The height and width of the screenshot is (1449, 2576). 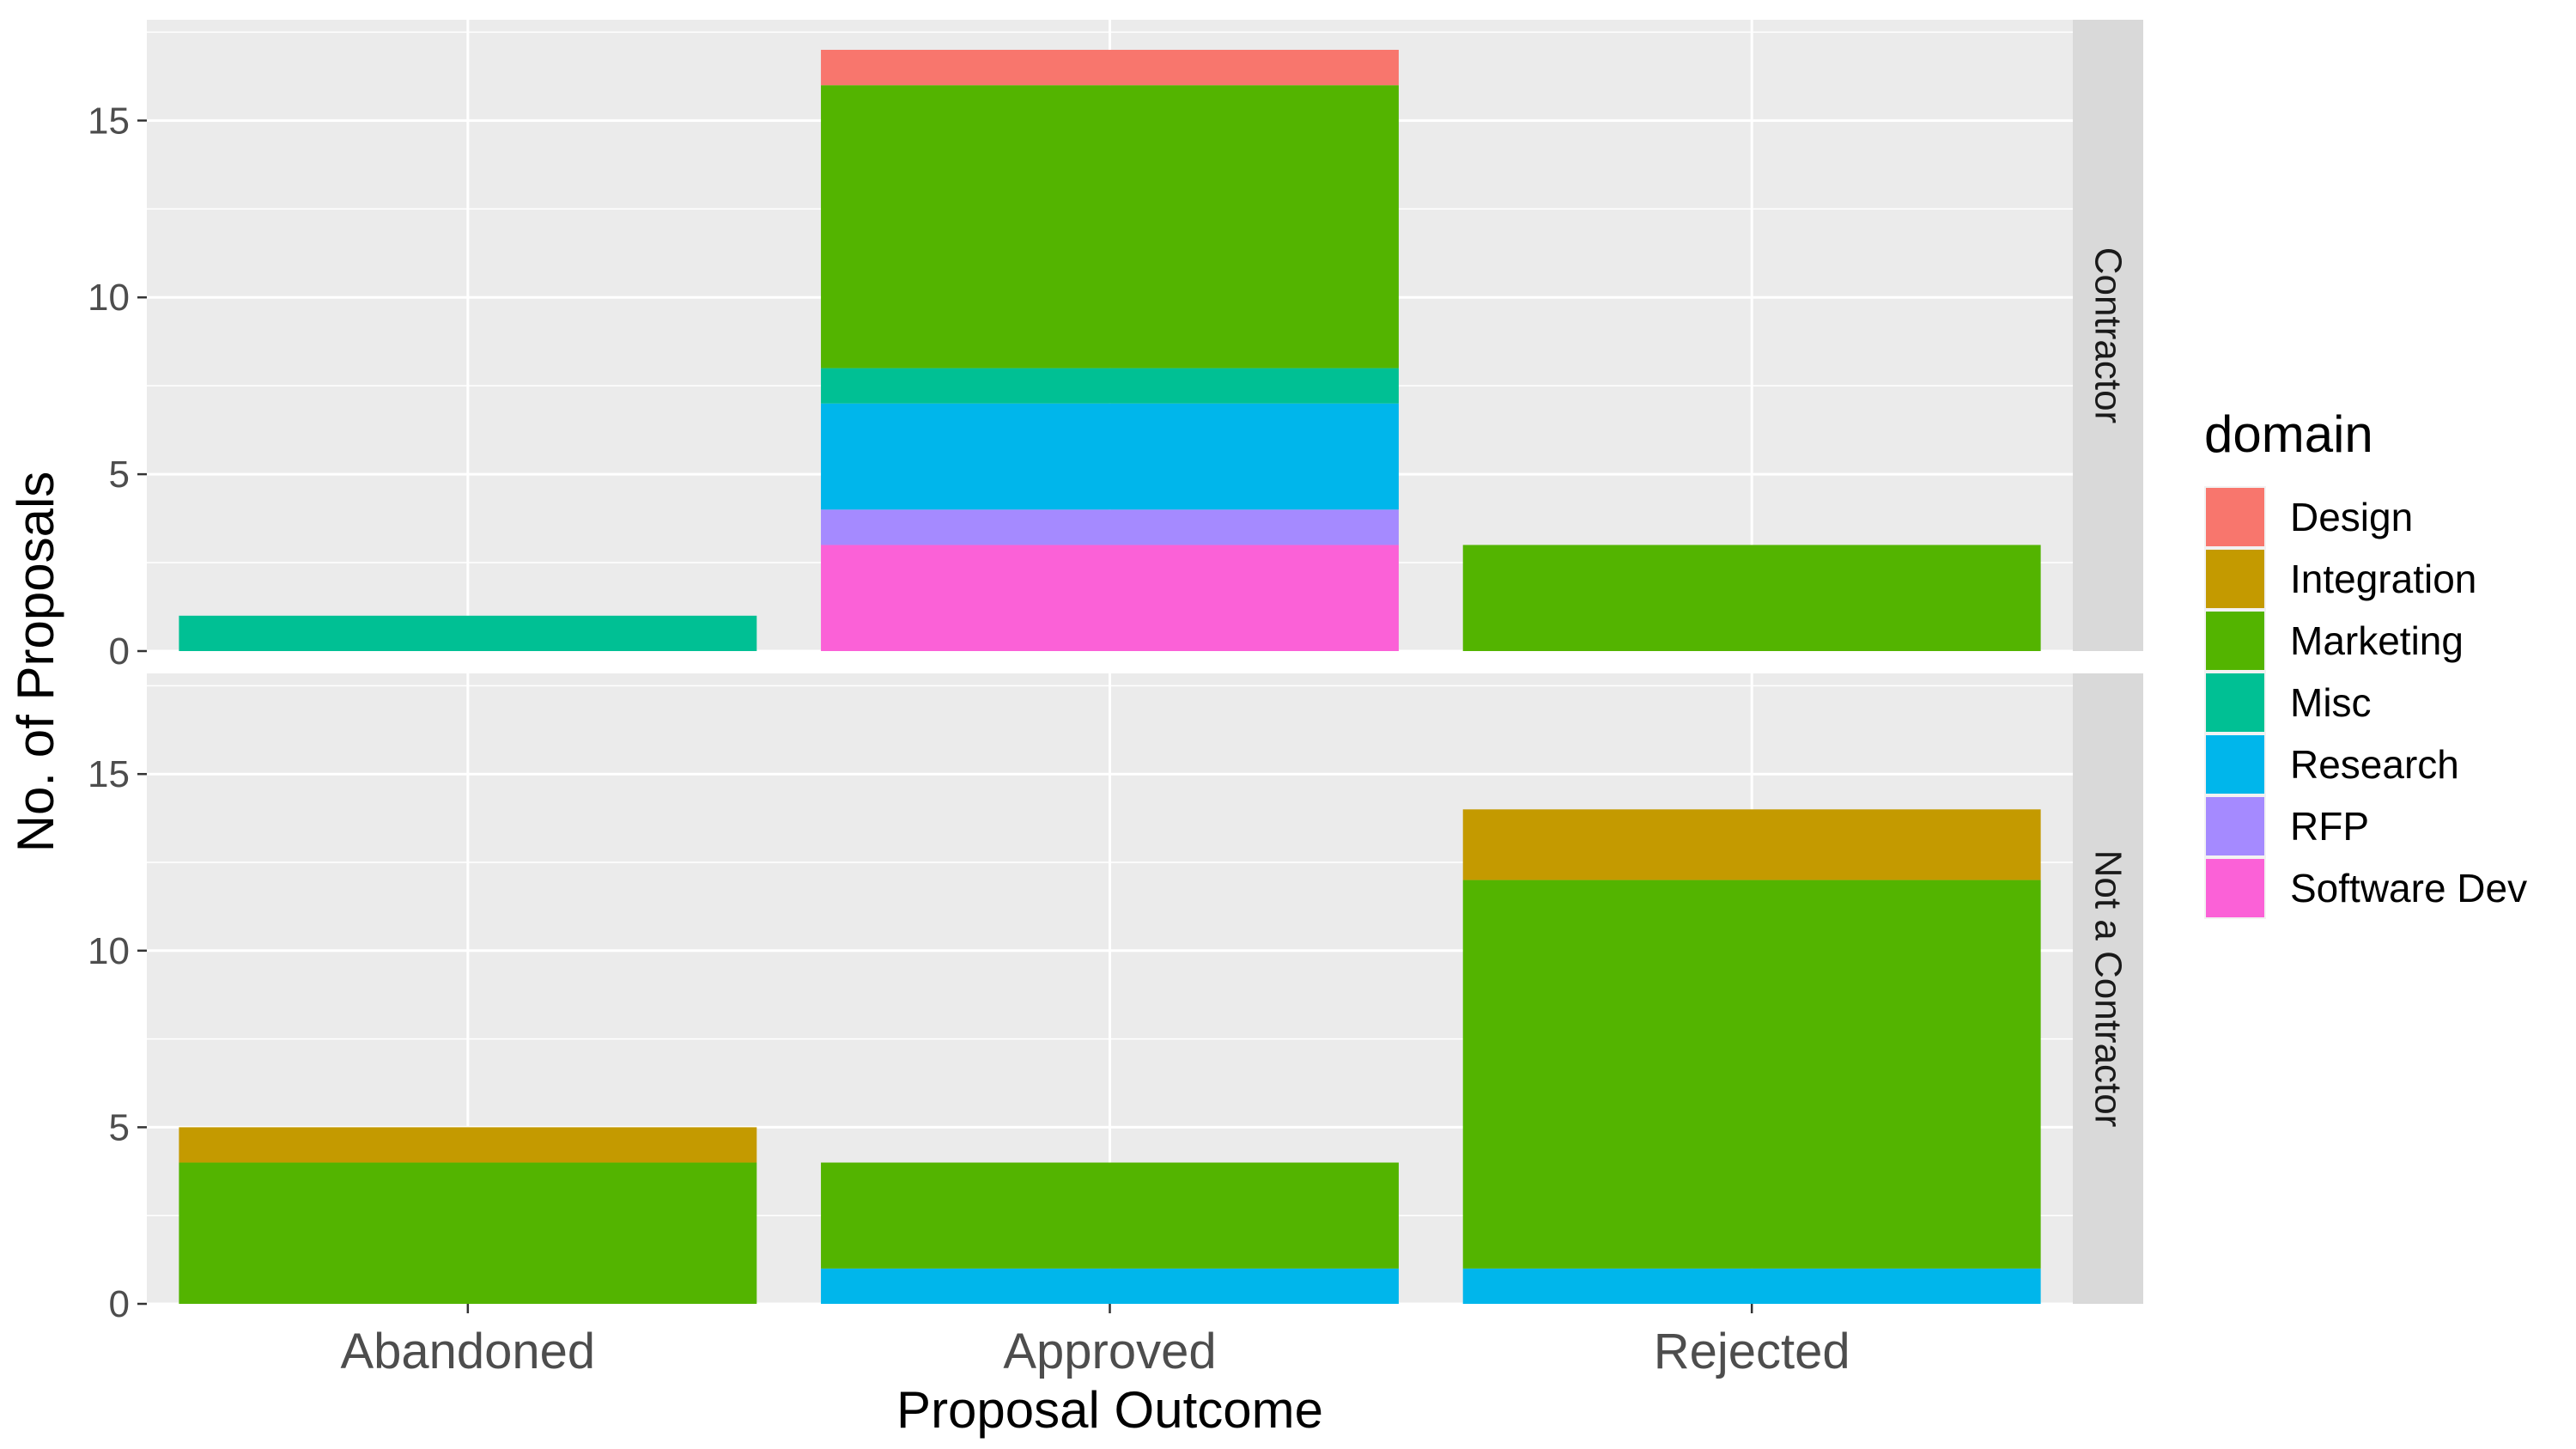 I want to click on legend-item-label: Research, so click(x=2375, y=764).